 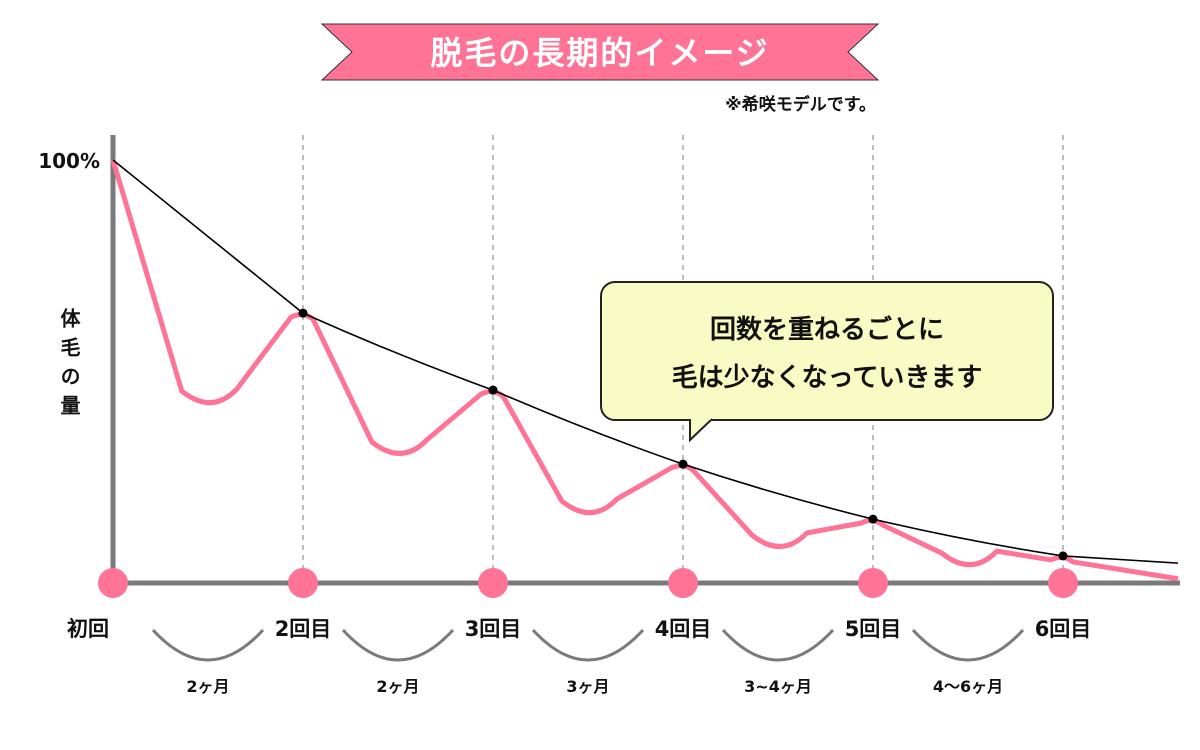 What do you see at coordinates (1063, 629) in the screenshot?
I see `x-tick-label: 6回目` at bounding box center [1063, 629].